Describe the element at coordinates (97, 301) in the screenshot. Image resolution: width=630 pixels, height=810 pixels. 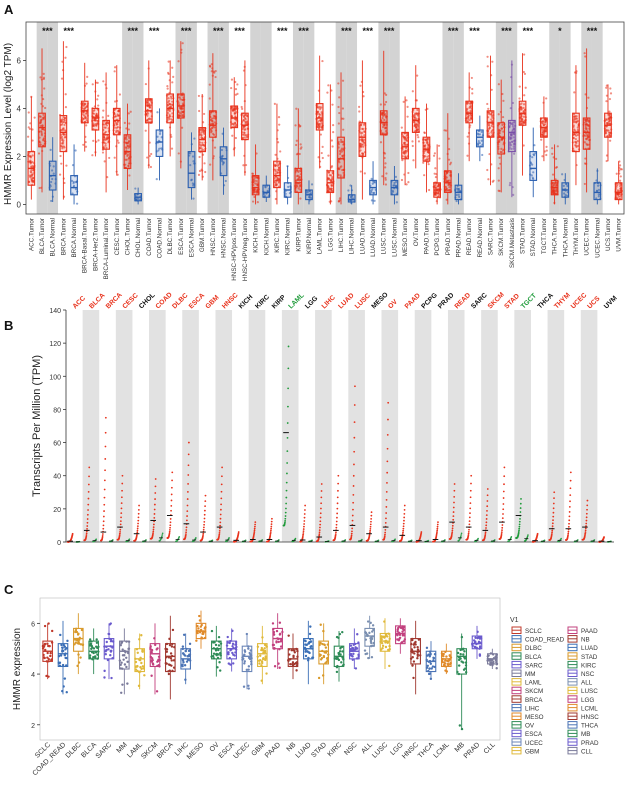
I see `cancer-label: BLCA` at that location.